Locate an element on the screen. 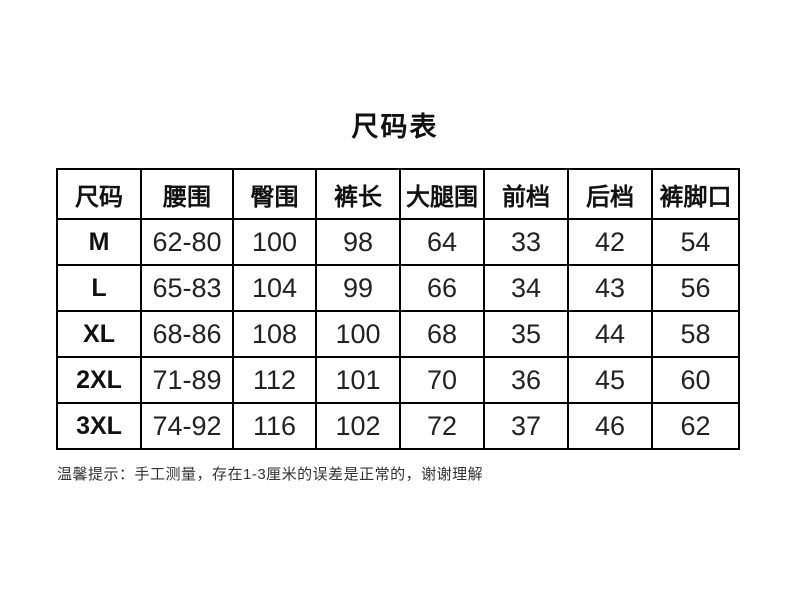 This screenshot has width=790, height=600. value-cell: 58 is located at coordinates (695, 334).